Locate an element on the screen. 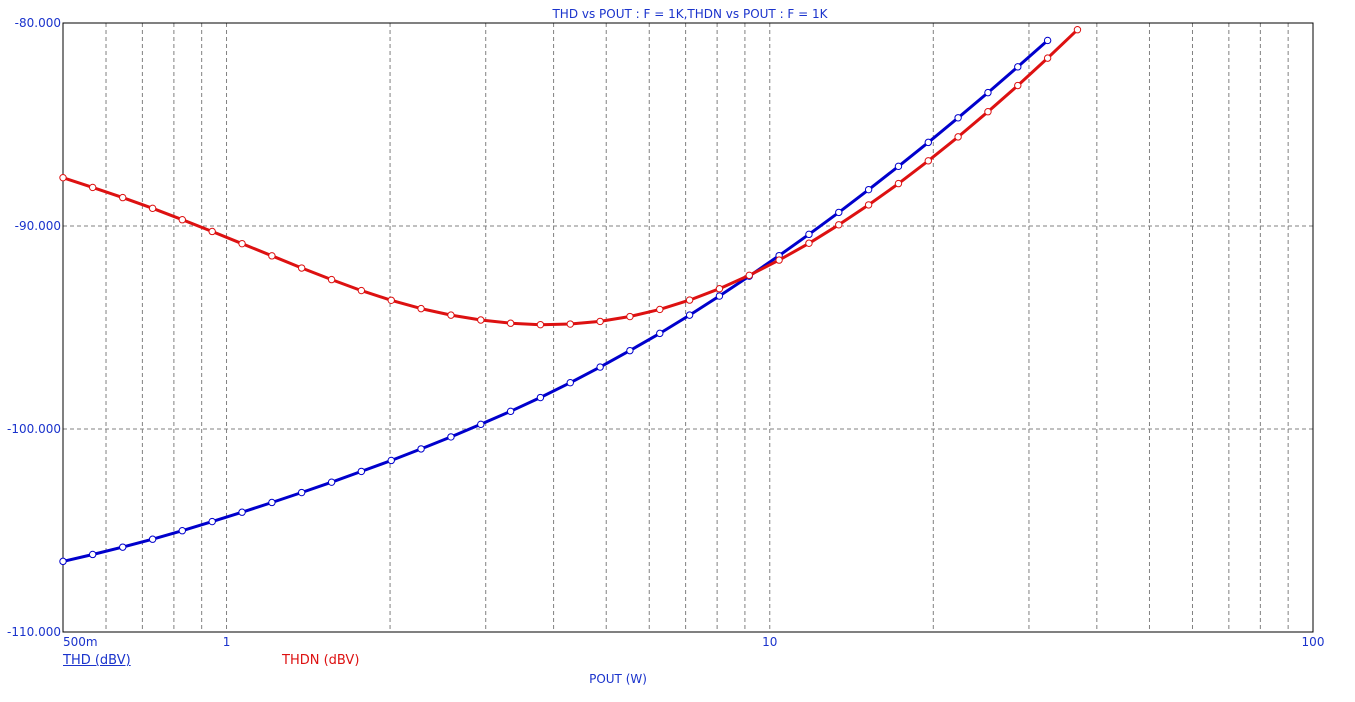 The image size is (1355, 702). y-tick-labels: -80.000 -90.000 -100.000 -110.000 is located at coordinates (34, 327).